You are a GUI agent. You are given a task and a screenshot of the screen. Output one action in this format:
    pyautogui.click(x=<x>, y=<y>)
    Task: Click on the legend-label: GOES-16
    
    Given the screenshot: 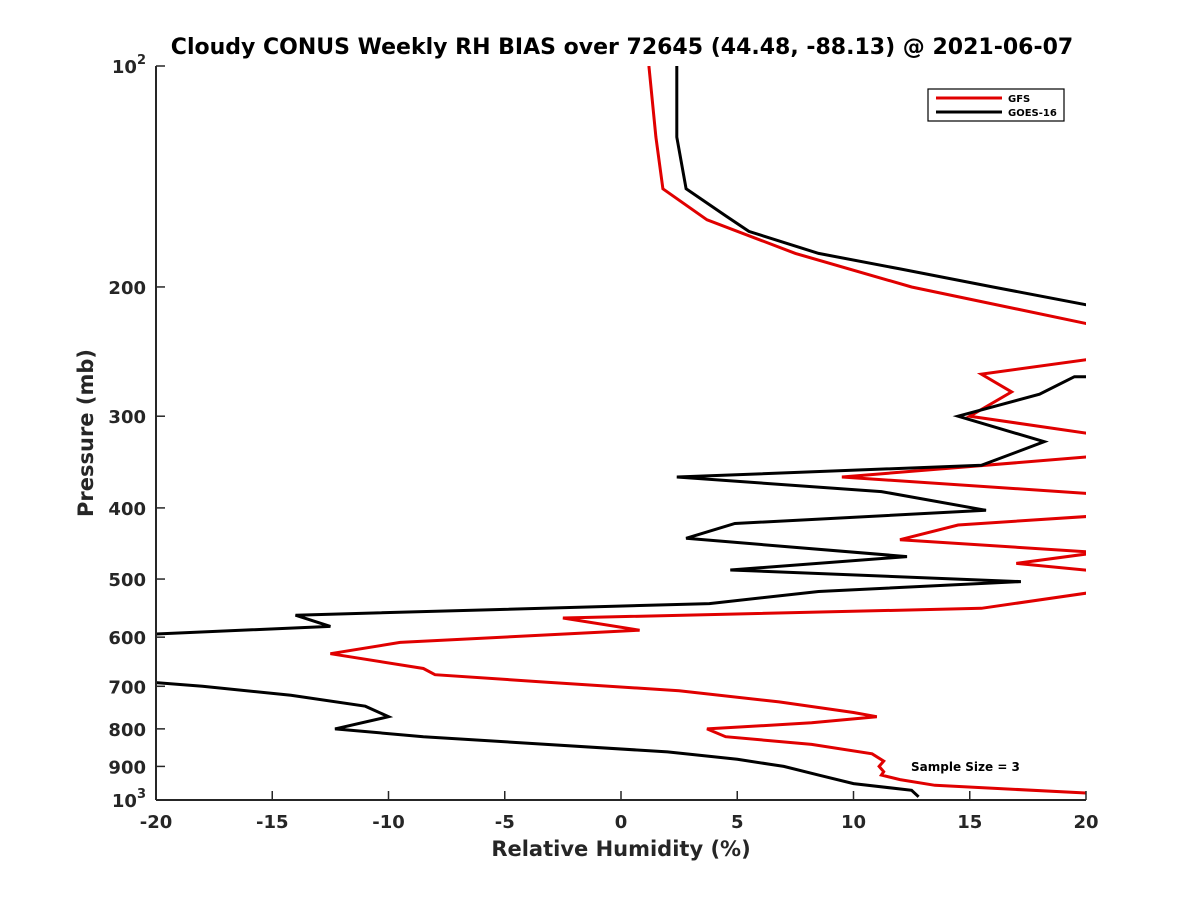 What is the action you would take?
    pyautogui.click(x=1032, y=113)
    